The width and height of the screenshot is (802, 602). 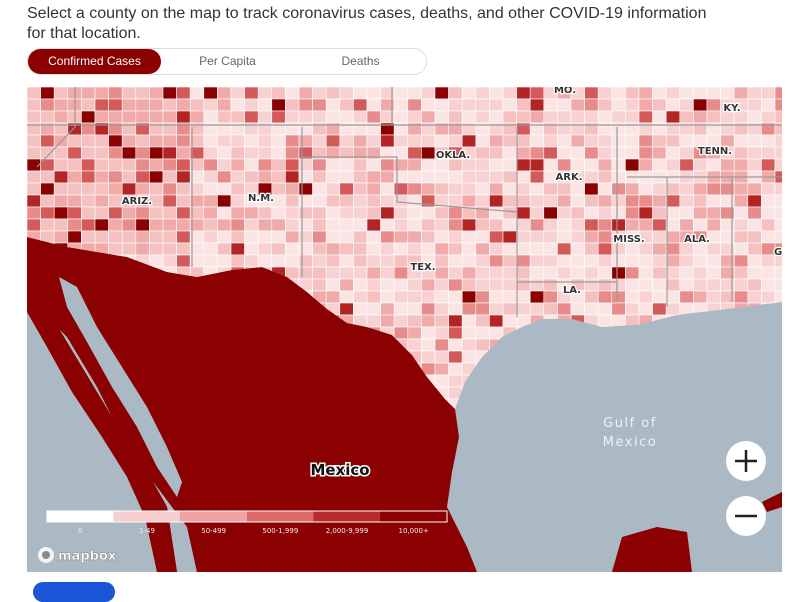 I want to click on button, so click(x=74, y=592).